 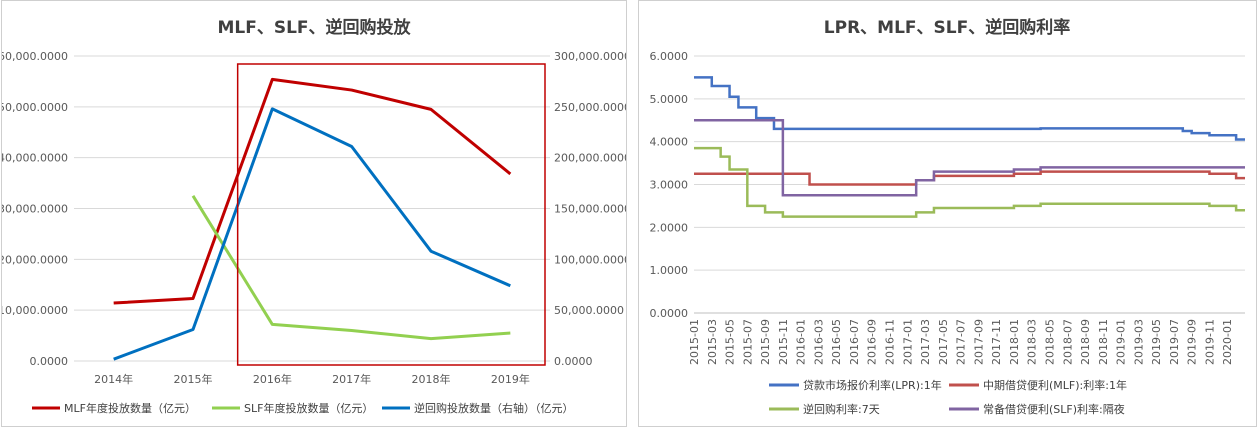 What do you see at coordinates (872, 385) in the screenshot?
I see `legend-label: 贷款市场报价利率(LPR):1年` at bounding box center [872, 385].